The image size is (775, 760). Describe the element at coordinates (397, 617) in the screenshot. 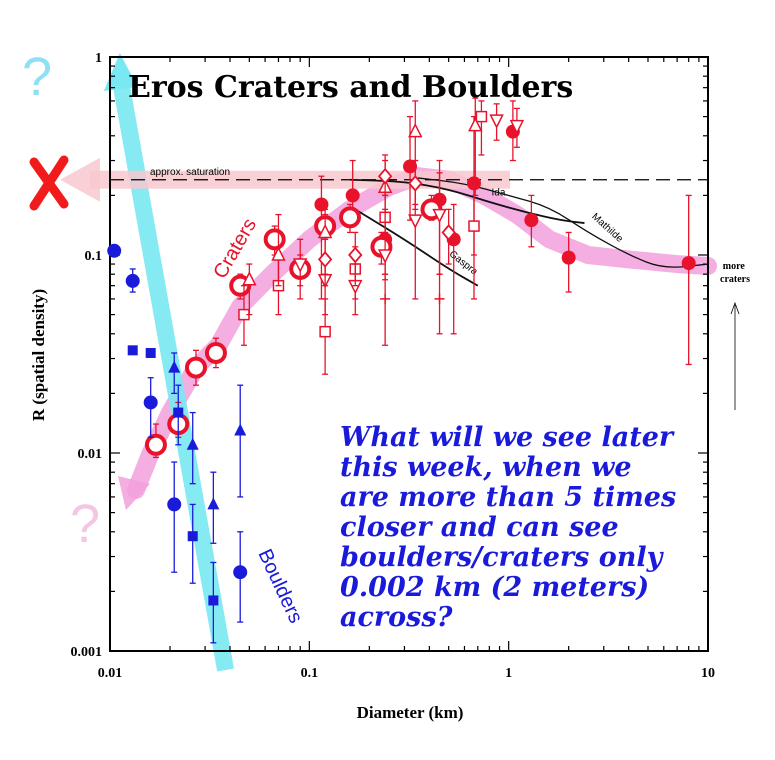

I see `question-line-7: across?` at that location.